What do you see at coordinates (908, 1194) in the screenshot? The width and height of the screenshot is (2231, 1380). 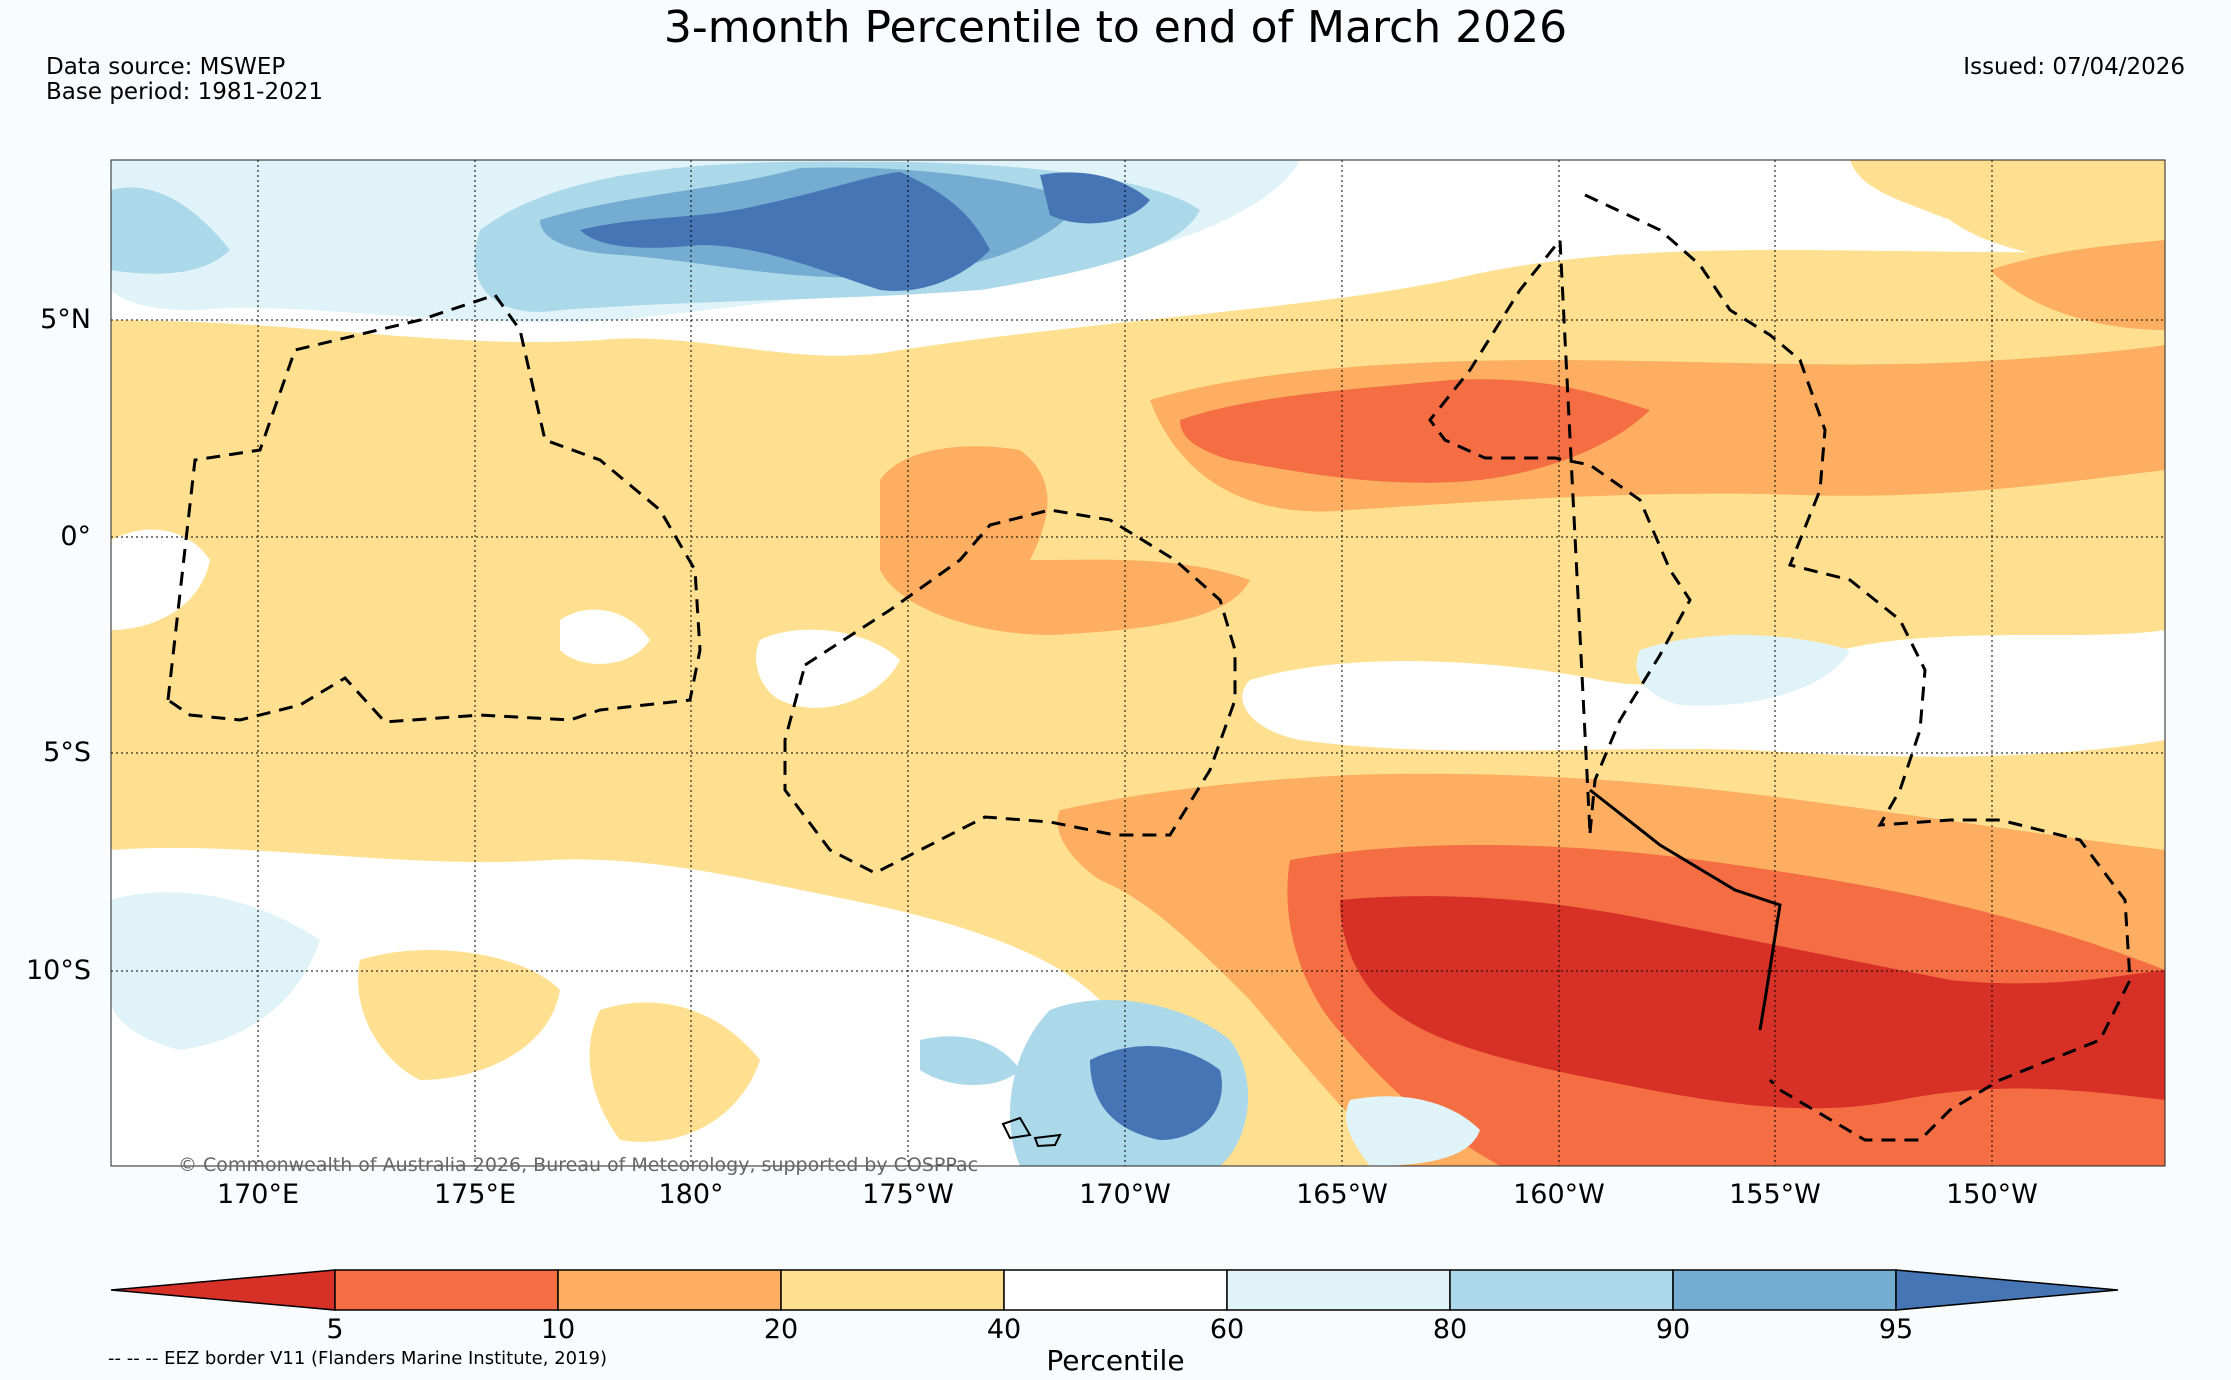 I see `x-tick-label: 175°W` at bounding box center [908, 1194].